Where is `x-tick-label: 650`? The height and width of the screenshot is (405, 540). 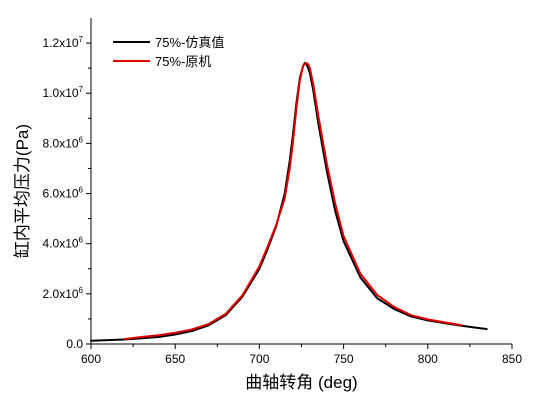 x-tick-label: 650 is located at coordinates (175, 359).